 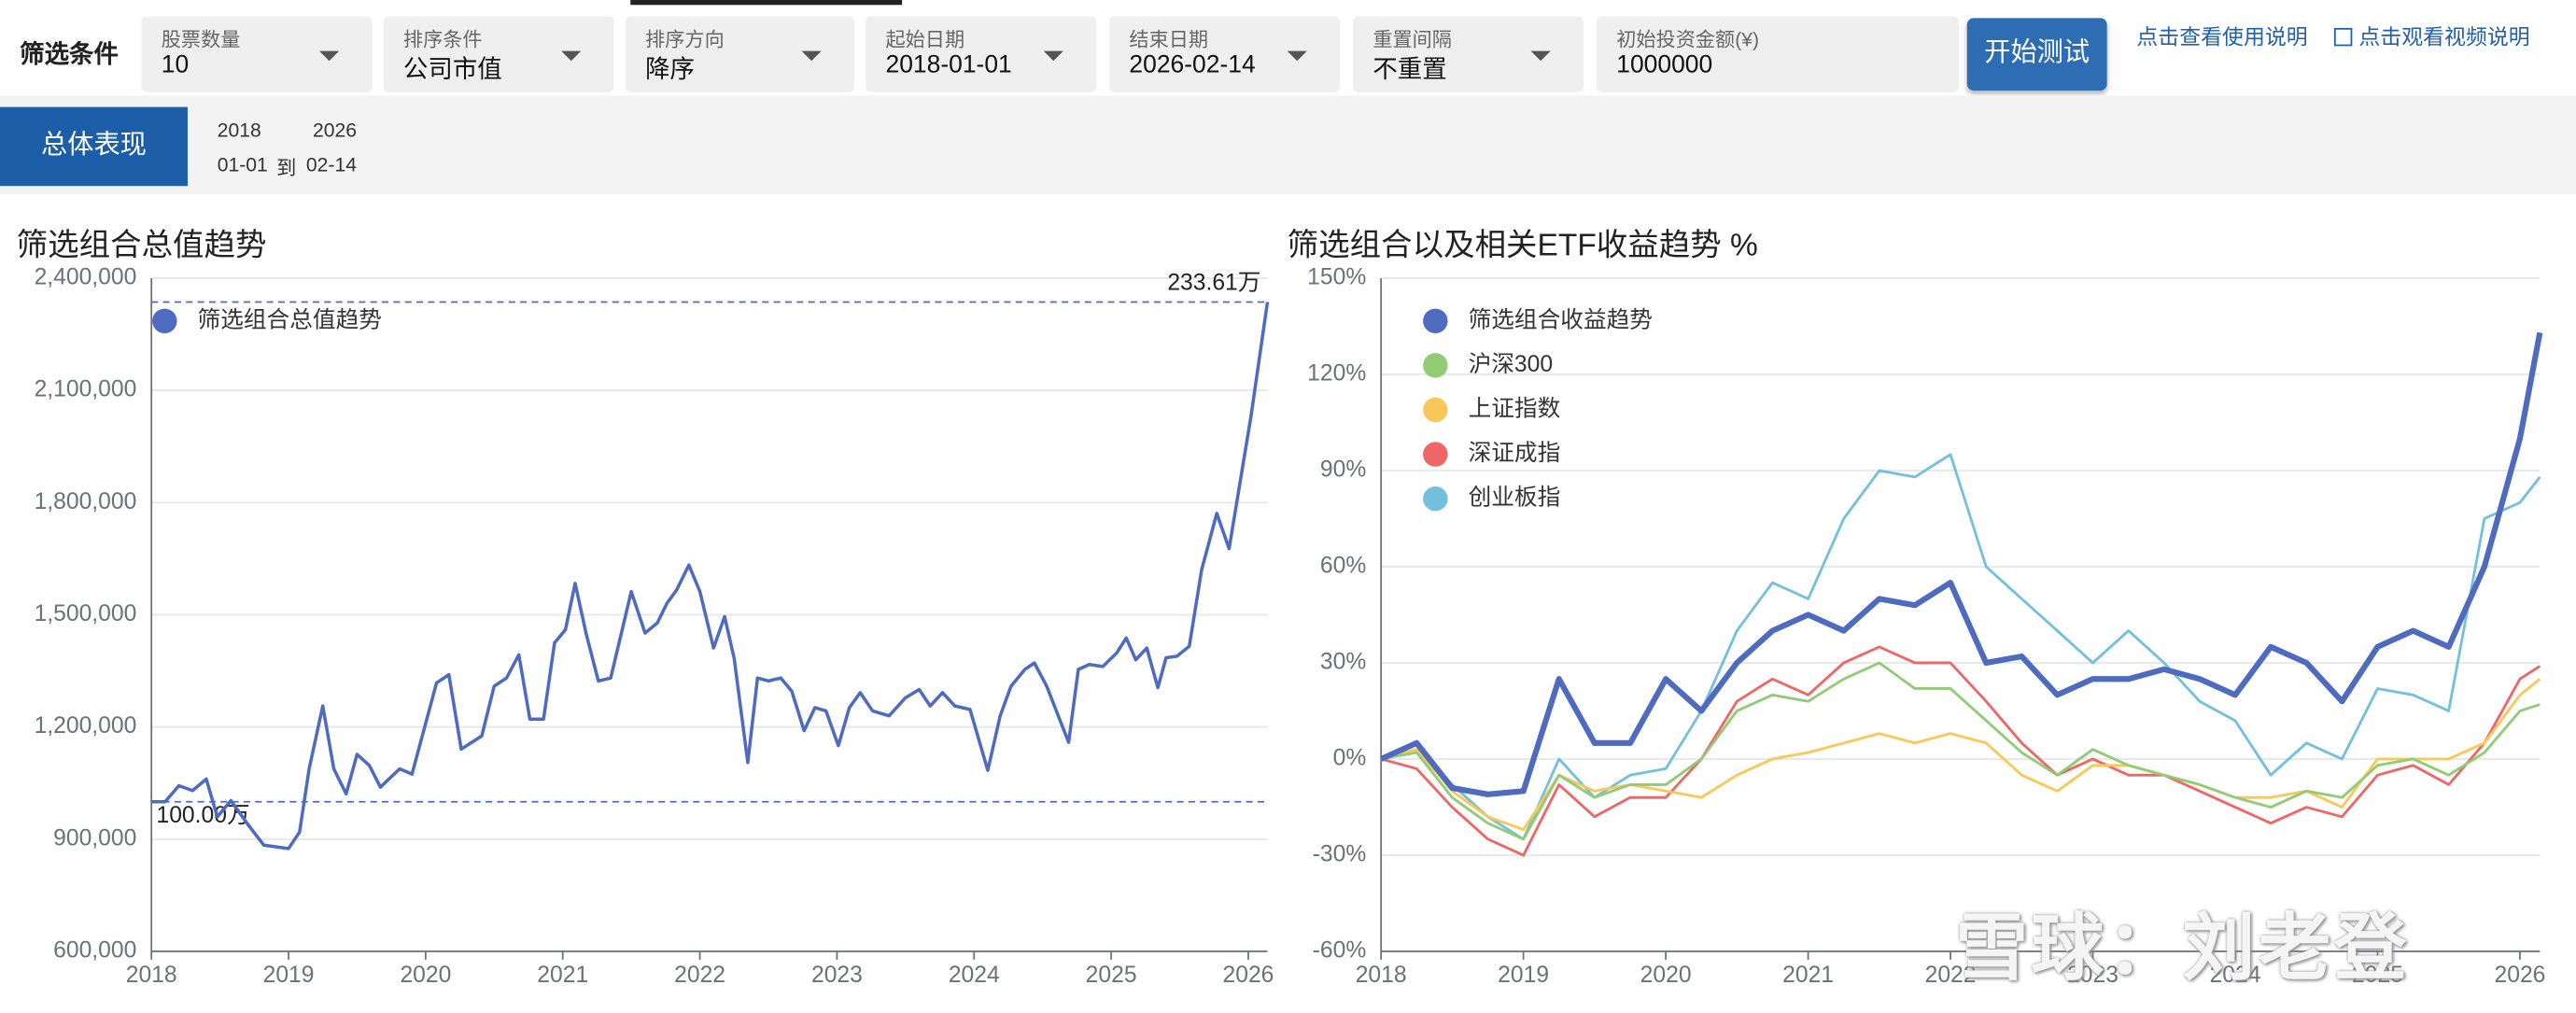 I want to click on y-tick-label: 900,000, so click(x=94, y=838).